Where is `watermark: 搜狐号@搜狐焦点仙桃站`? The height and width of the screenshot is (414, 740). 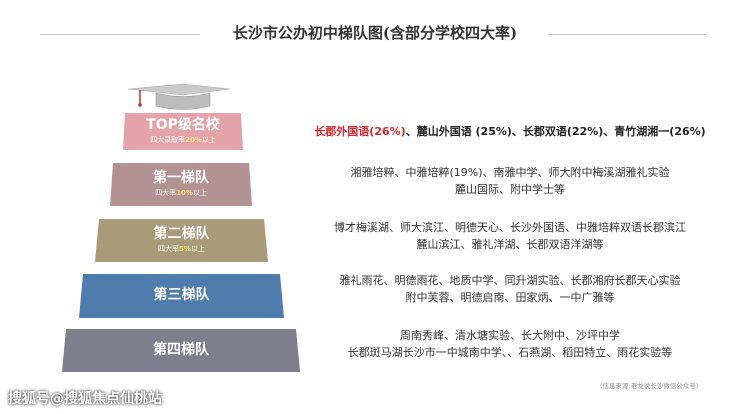 watermark: 搜狐号@搜狐焦点仙桃站 is located at coordinates (85, 399).